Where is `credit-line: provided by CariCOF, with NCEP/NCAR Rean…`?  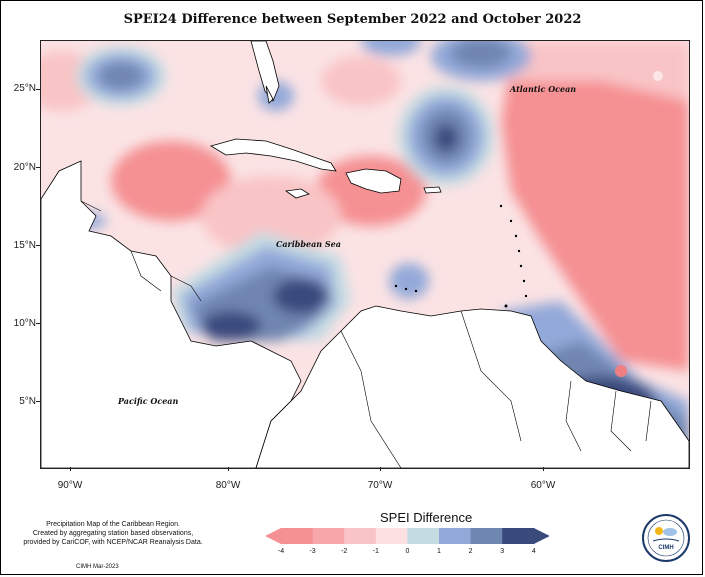 credit-line: provided by CariCOF, with NCEP/NCAR Rean… is located at coordinates (113, 542).